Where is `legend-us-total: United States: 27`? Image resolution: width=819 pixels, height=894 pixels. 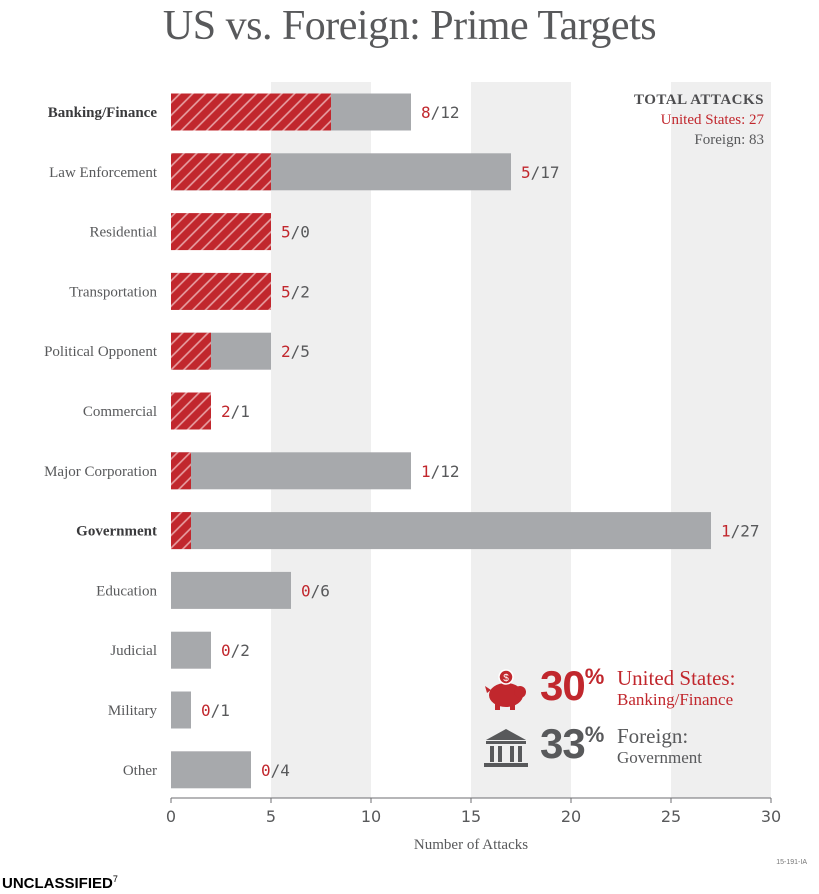
legend-us-total: United States: 27 is located at coordinates (712, 120).